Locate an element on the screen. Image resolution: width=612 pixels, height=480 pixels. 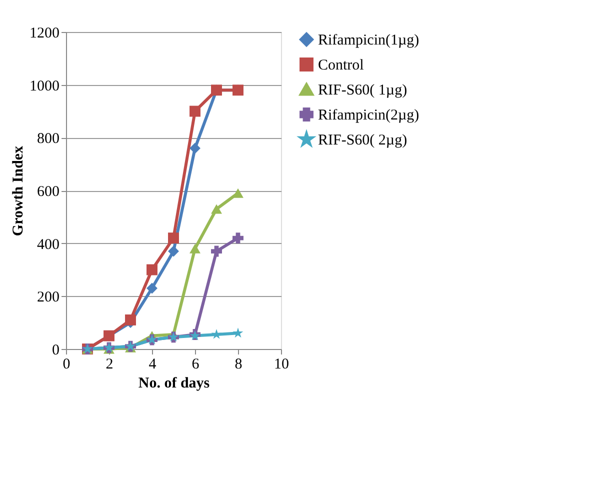
x-axis-title: No. of days is located at coordinates (174, 384).